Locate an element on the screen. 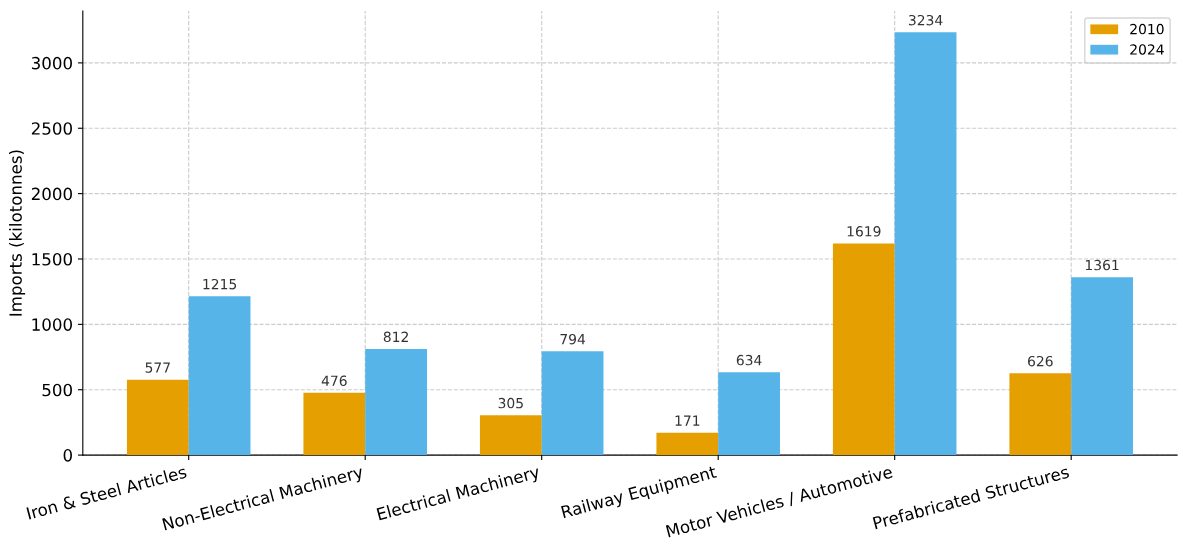 Image resolution: width=1183 pixels, height=555 pixels. data-label: 476 is located at coordinates (334, 381).